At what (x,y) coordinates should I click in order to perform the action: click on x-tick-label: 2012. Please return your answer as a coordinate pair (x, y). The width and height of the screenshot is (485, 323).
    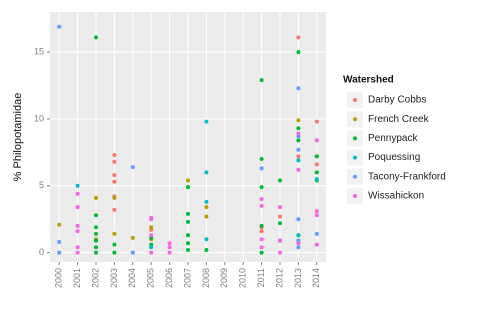
    Looking at the image, I should click on (279, 278).